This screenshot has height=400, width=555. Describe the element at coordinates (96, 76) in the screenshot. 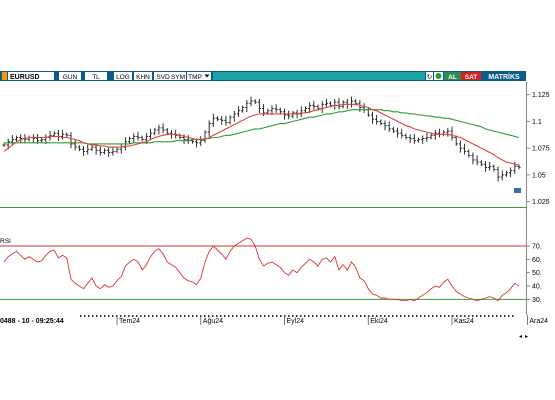

I see `toolbar-button-tl: TL` at that location.